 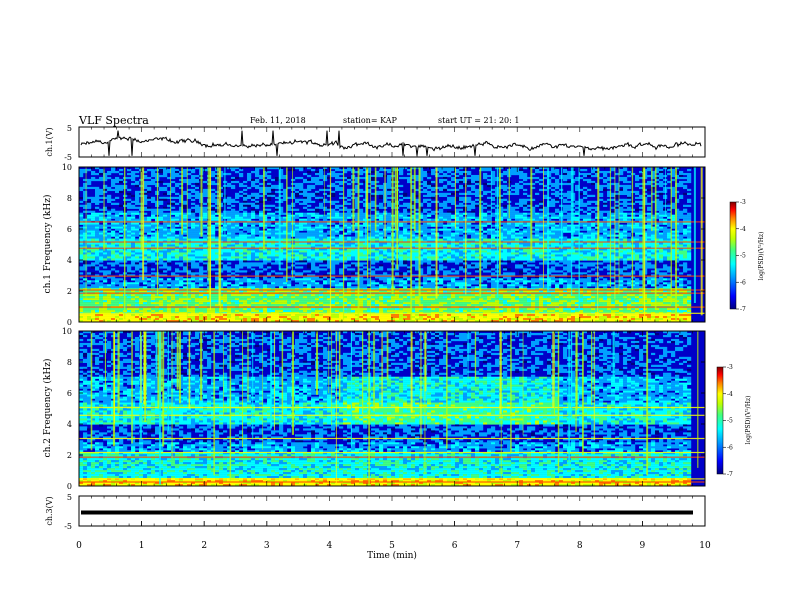 What do you see at coordinates (392, 546) in the screenshot?
I see `time-tick-label: 5` at bounding box center [392, 546].